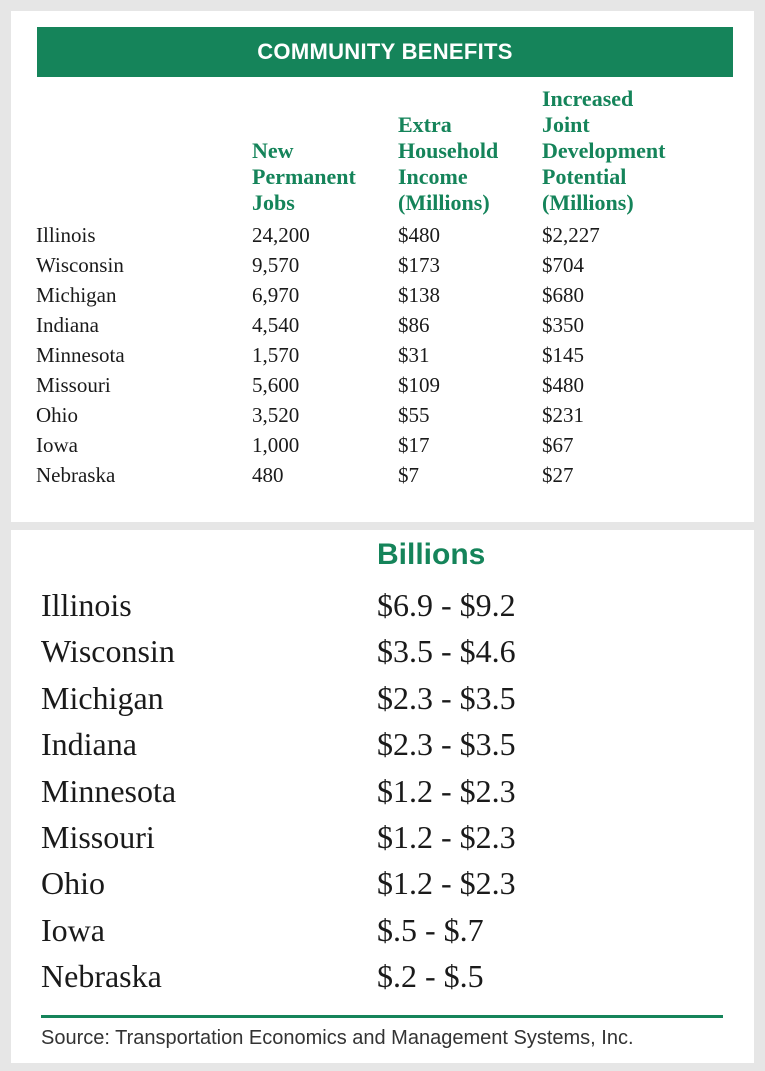 The image size is (765, 1071). Describe the element at coordinates (414, 415) in the screenshot. I see `income-value: $55` at that location.